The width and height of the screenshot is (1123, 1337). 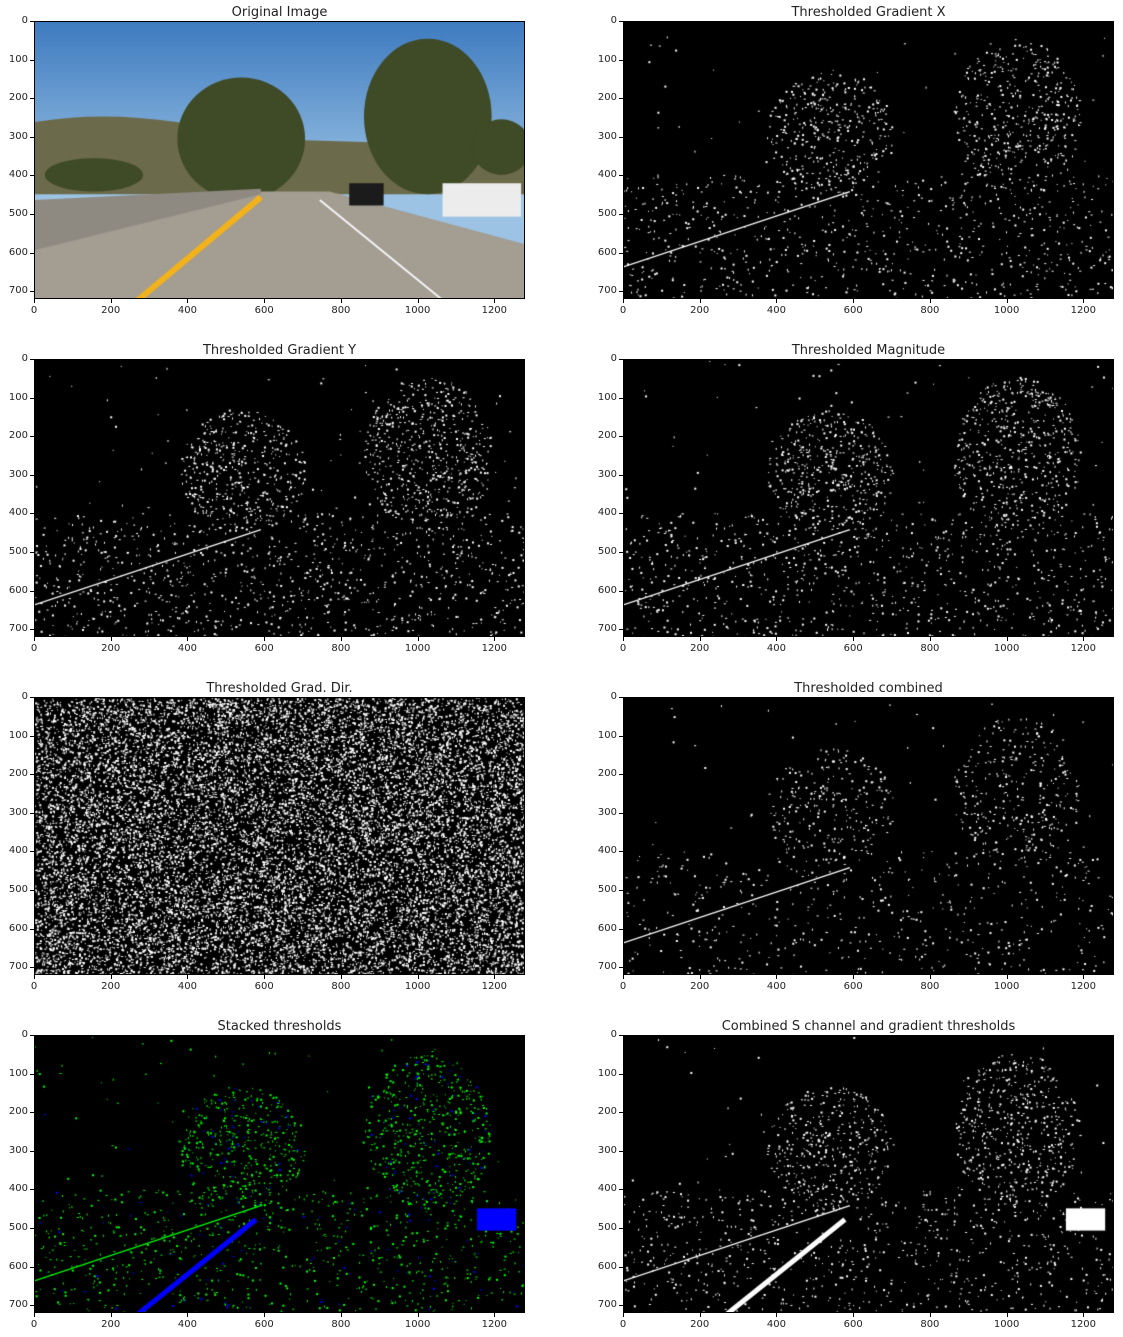 I want to click on panel-title-combined: Thresholded combined, so click(x=868, y=688).